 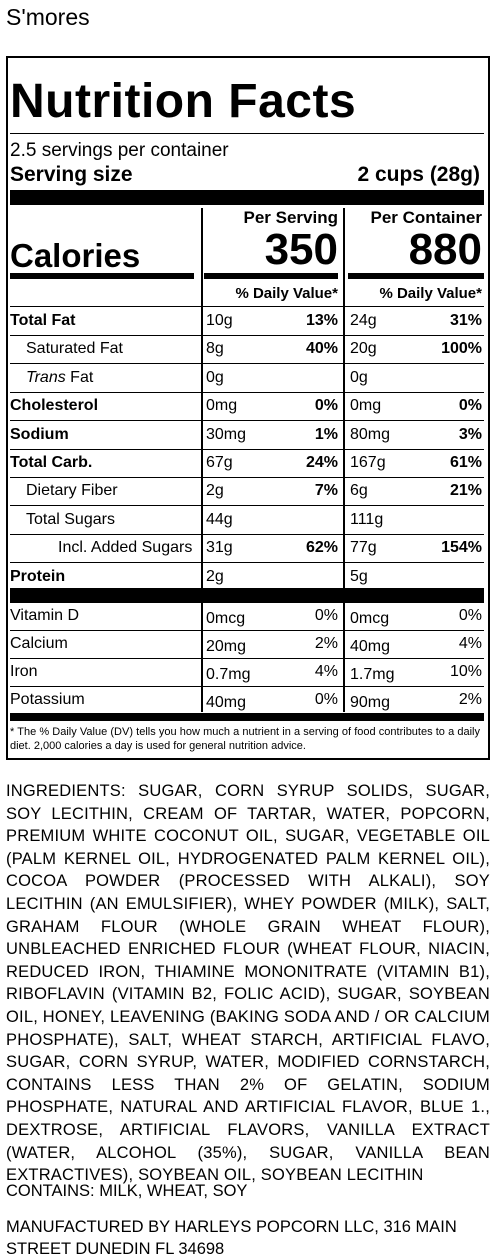 What do you see at coordinates (370, 618) in the screenshot?
I see `container-amount: 0mcg` at bounding box center [370, 618].